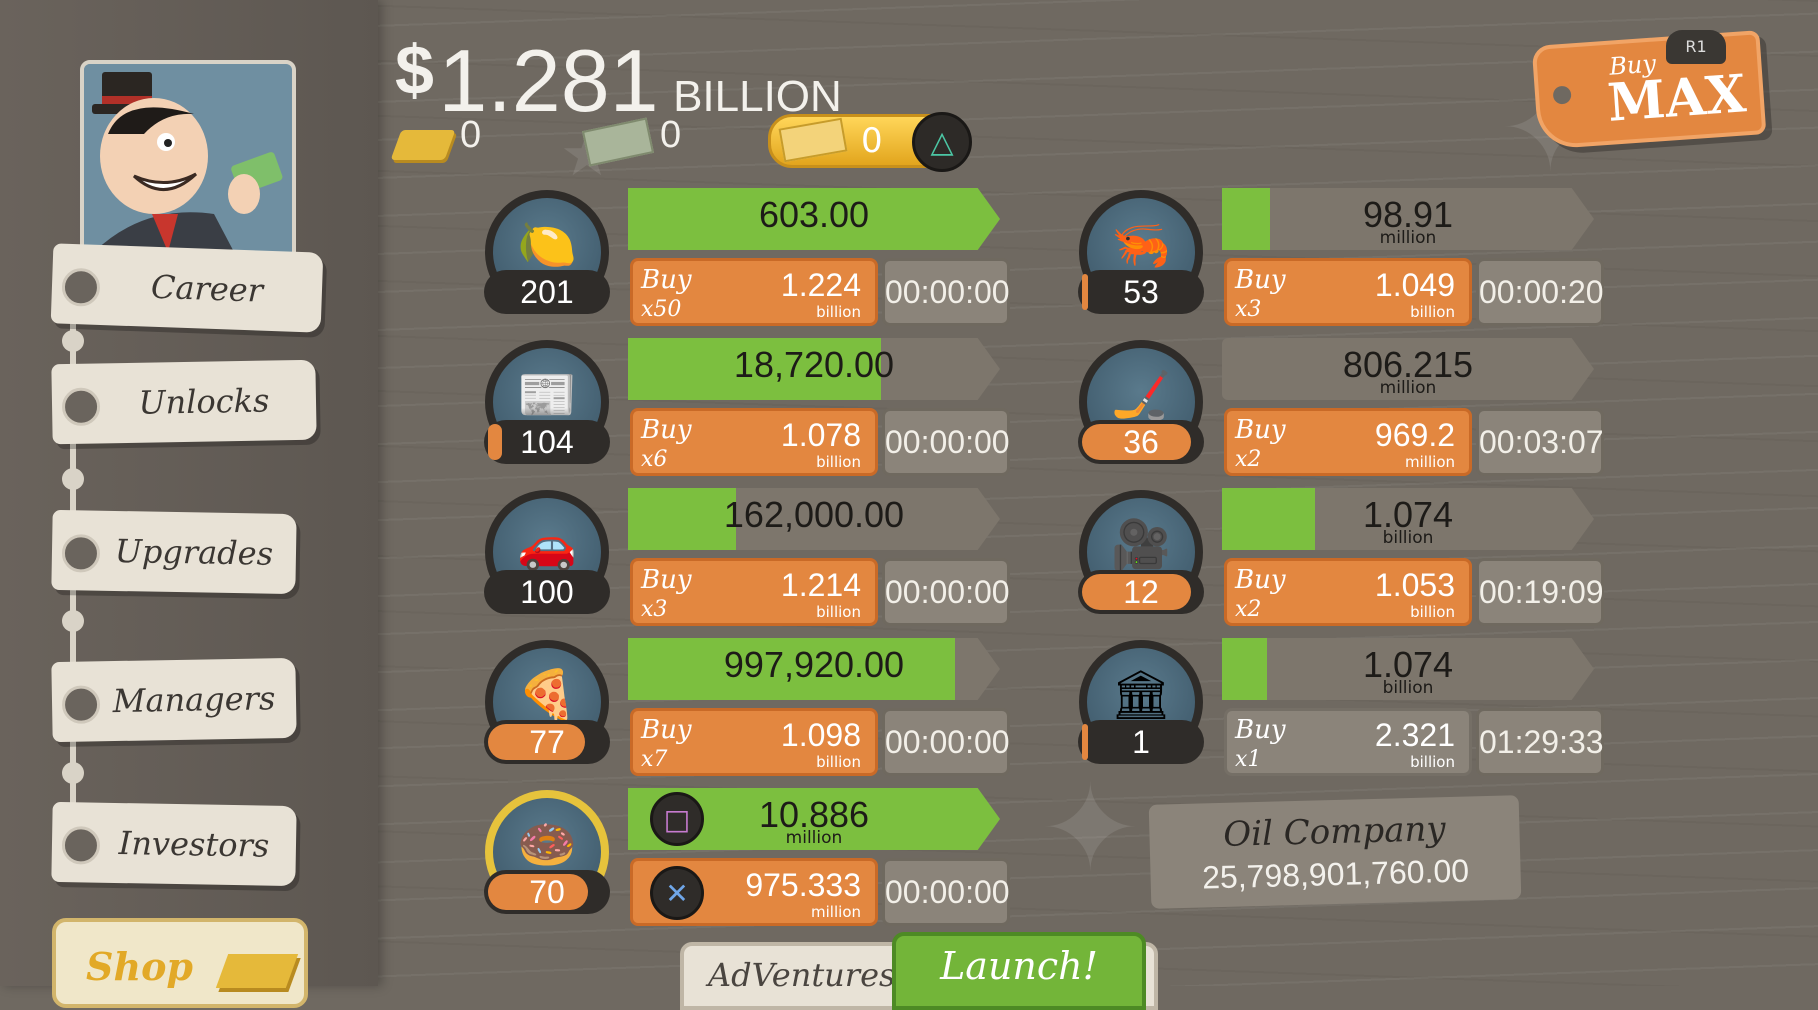  Describe the element at coordinates (677, 819) in the screenshot. I see `square-button: □` at that location.